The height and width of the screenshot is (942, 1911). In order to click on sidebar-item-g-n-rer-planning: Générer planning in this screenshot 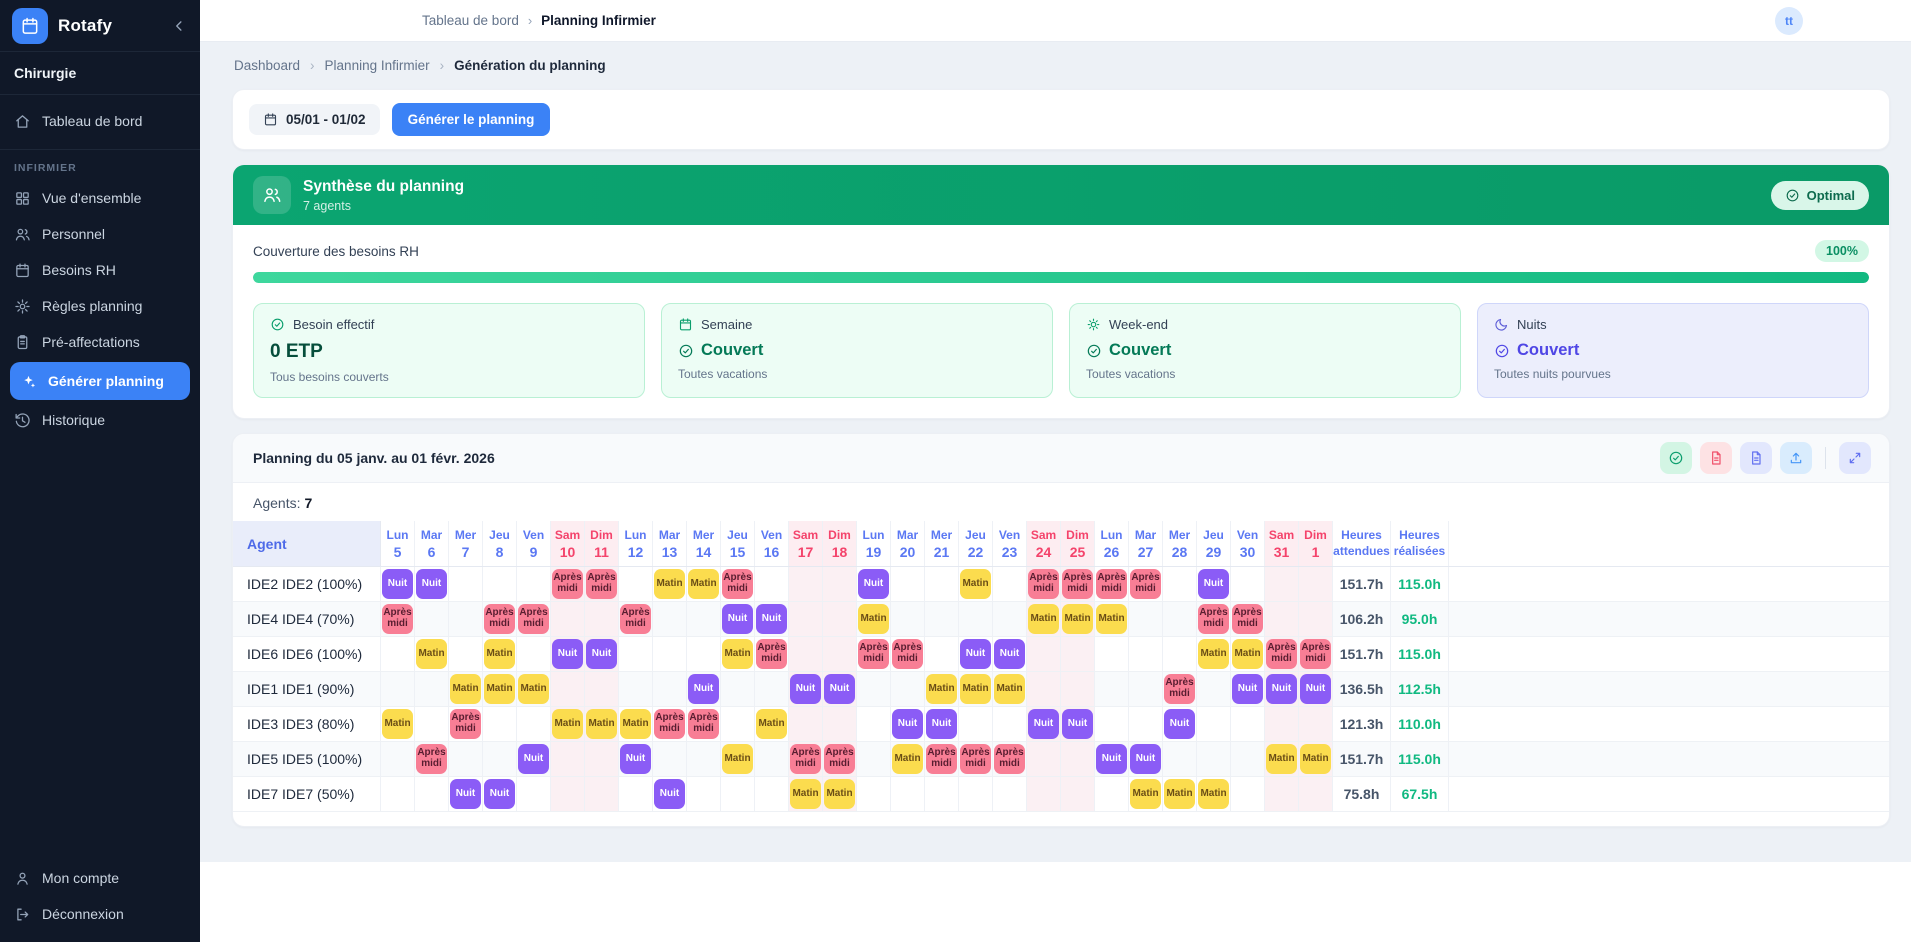, I will do `click(100, 381)`.